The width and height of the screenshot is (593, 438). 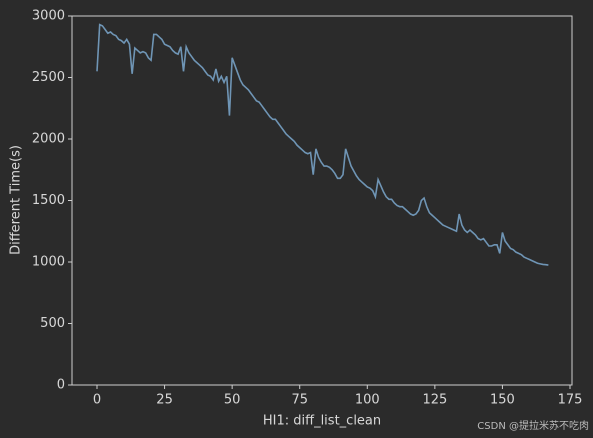 I want to click on watermark: CSDN @提拉米苏不吃肉, so click(x=533, y=425).